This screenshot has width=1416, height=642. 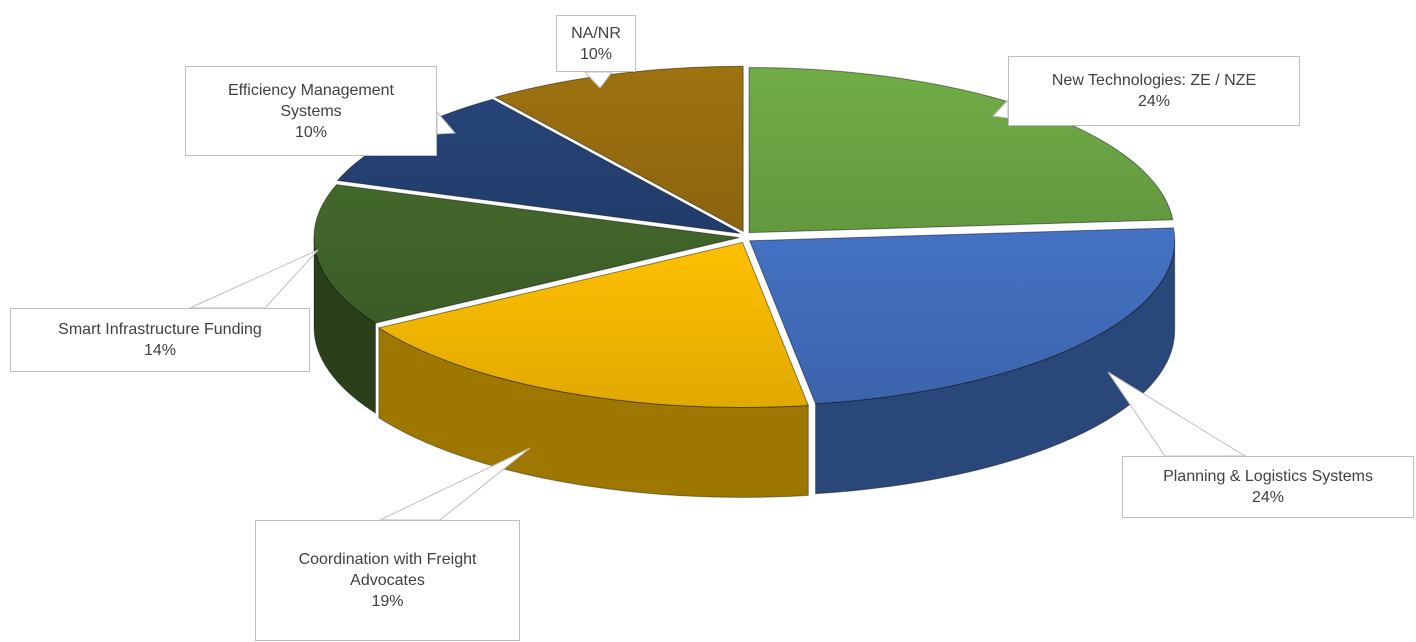 I want to click on data-label: Efficiency Management Systems 10%, so click(x=311, y=111).